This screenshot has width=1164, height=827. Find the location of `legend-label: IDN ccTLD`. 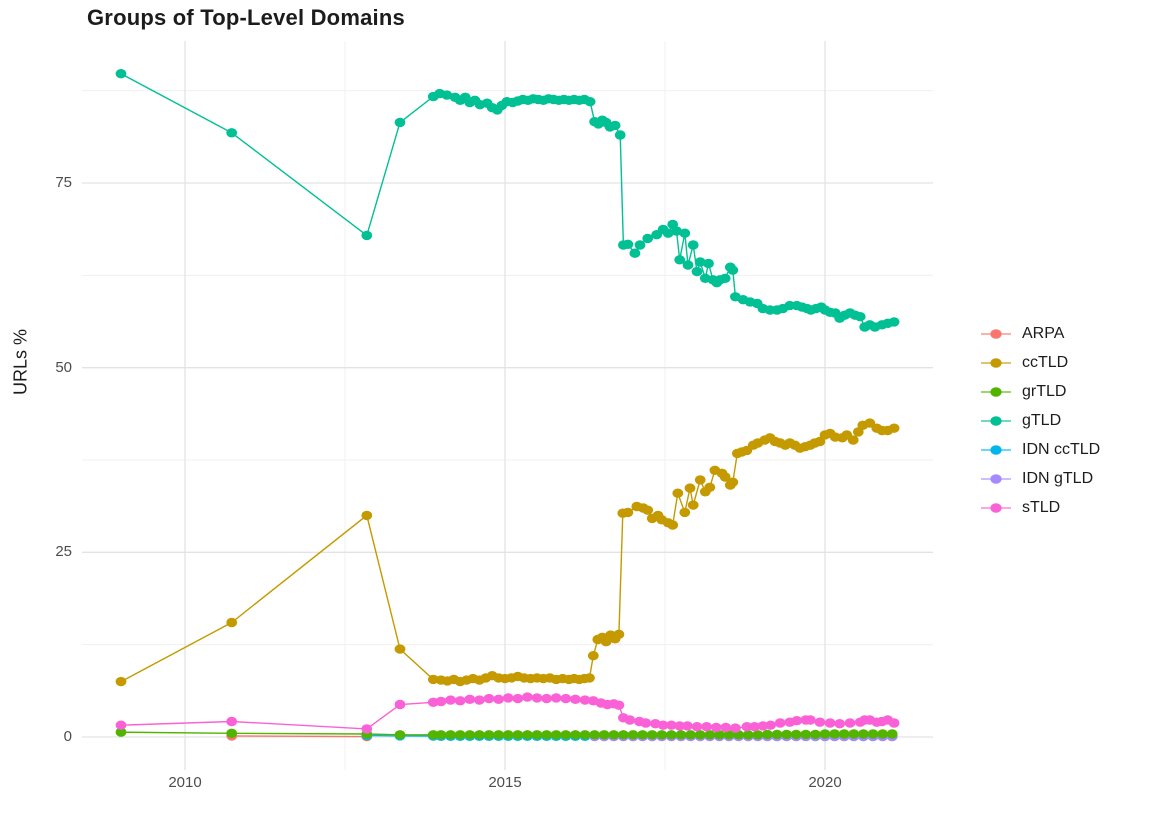

legend-label: IDN ccTLD is located at coordinates (1061, 449).